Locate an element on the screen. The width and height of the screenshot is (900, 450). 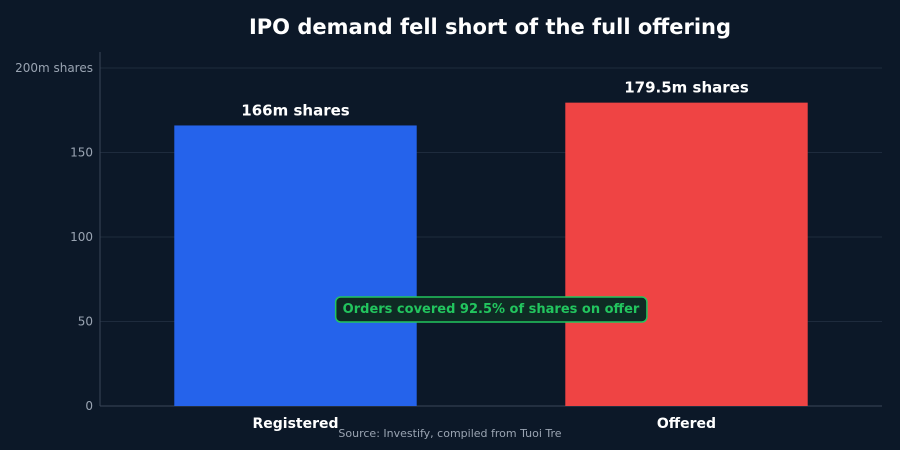
annotation-box is located at coordinates (491, 309).